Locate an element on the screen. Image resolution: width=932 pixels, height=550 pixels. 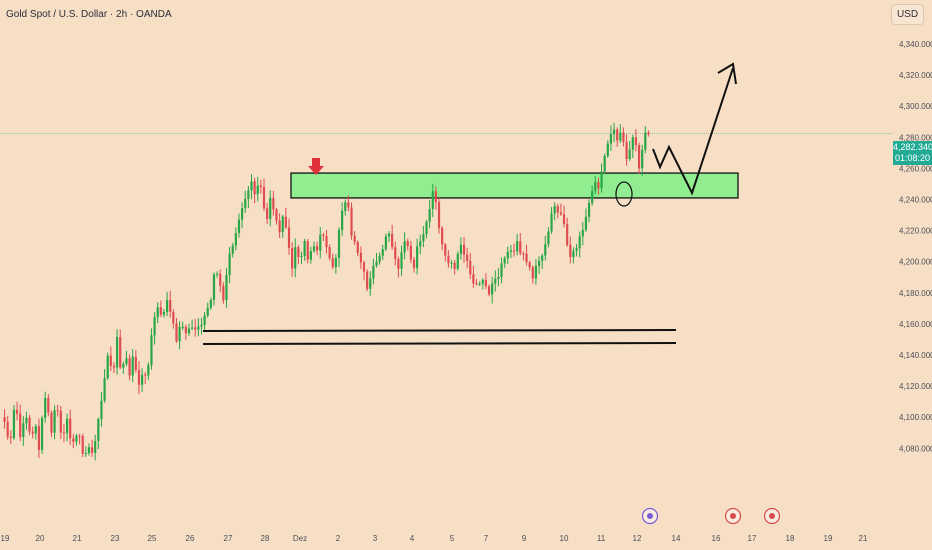
projection-path is located at coordinates (693, 131).